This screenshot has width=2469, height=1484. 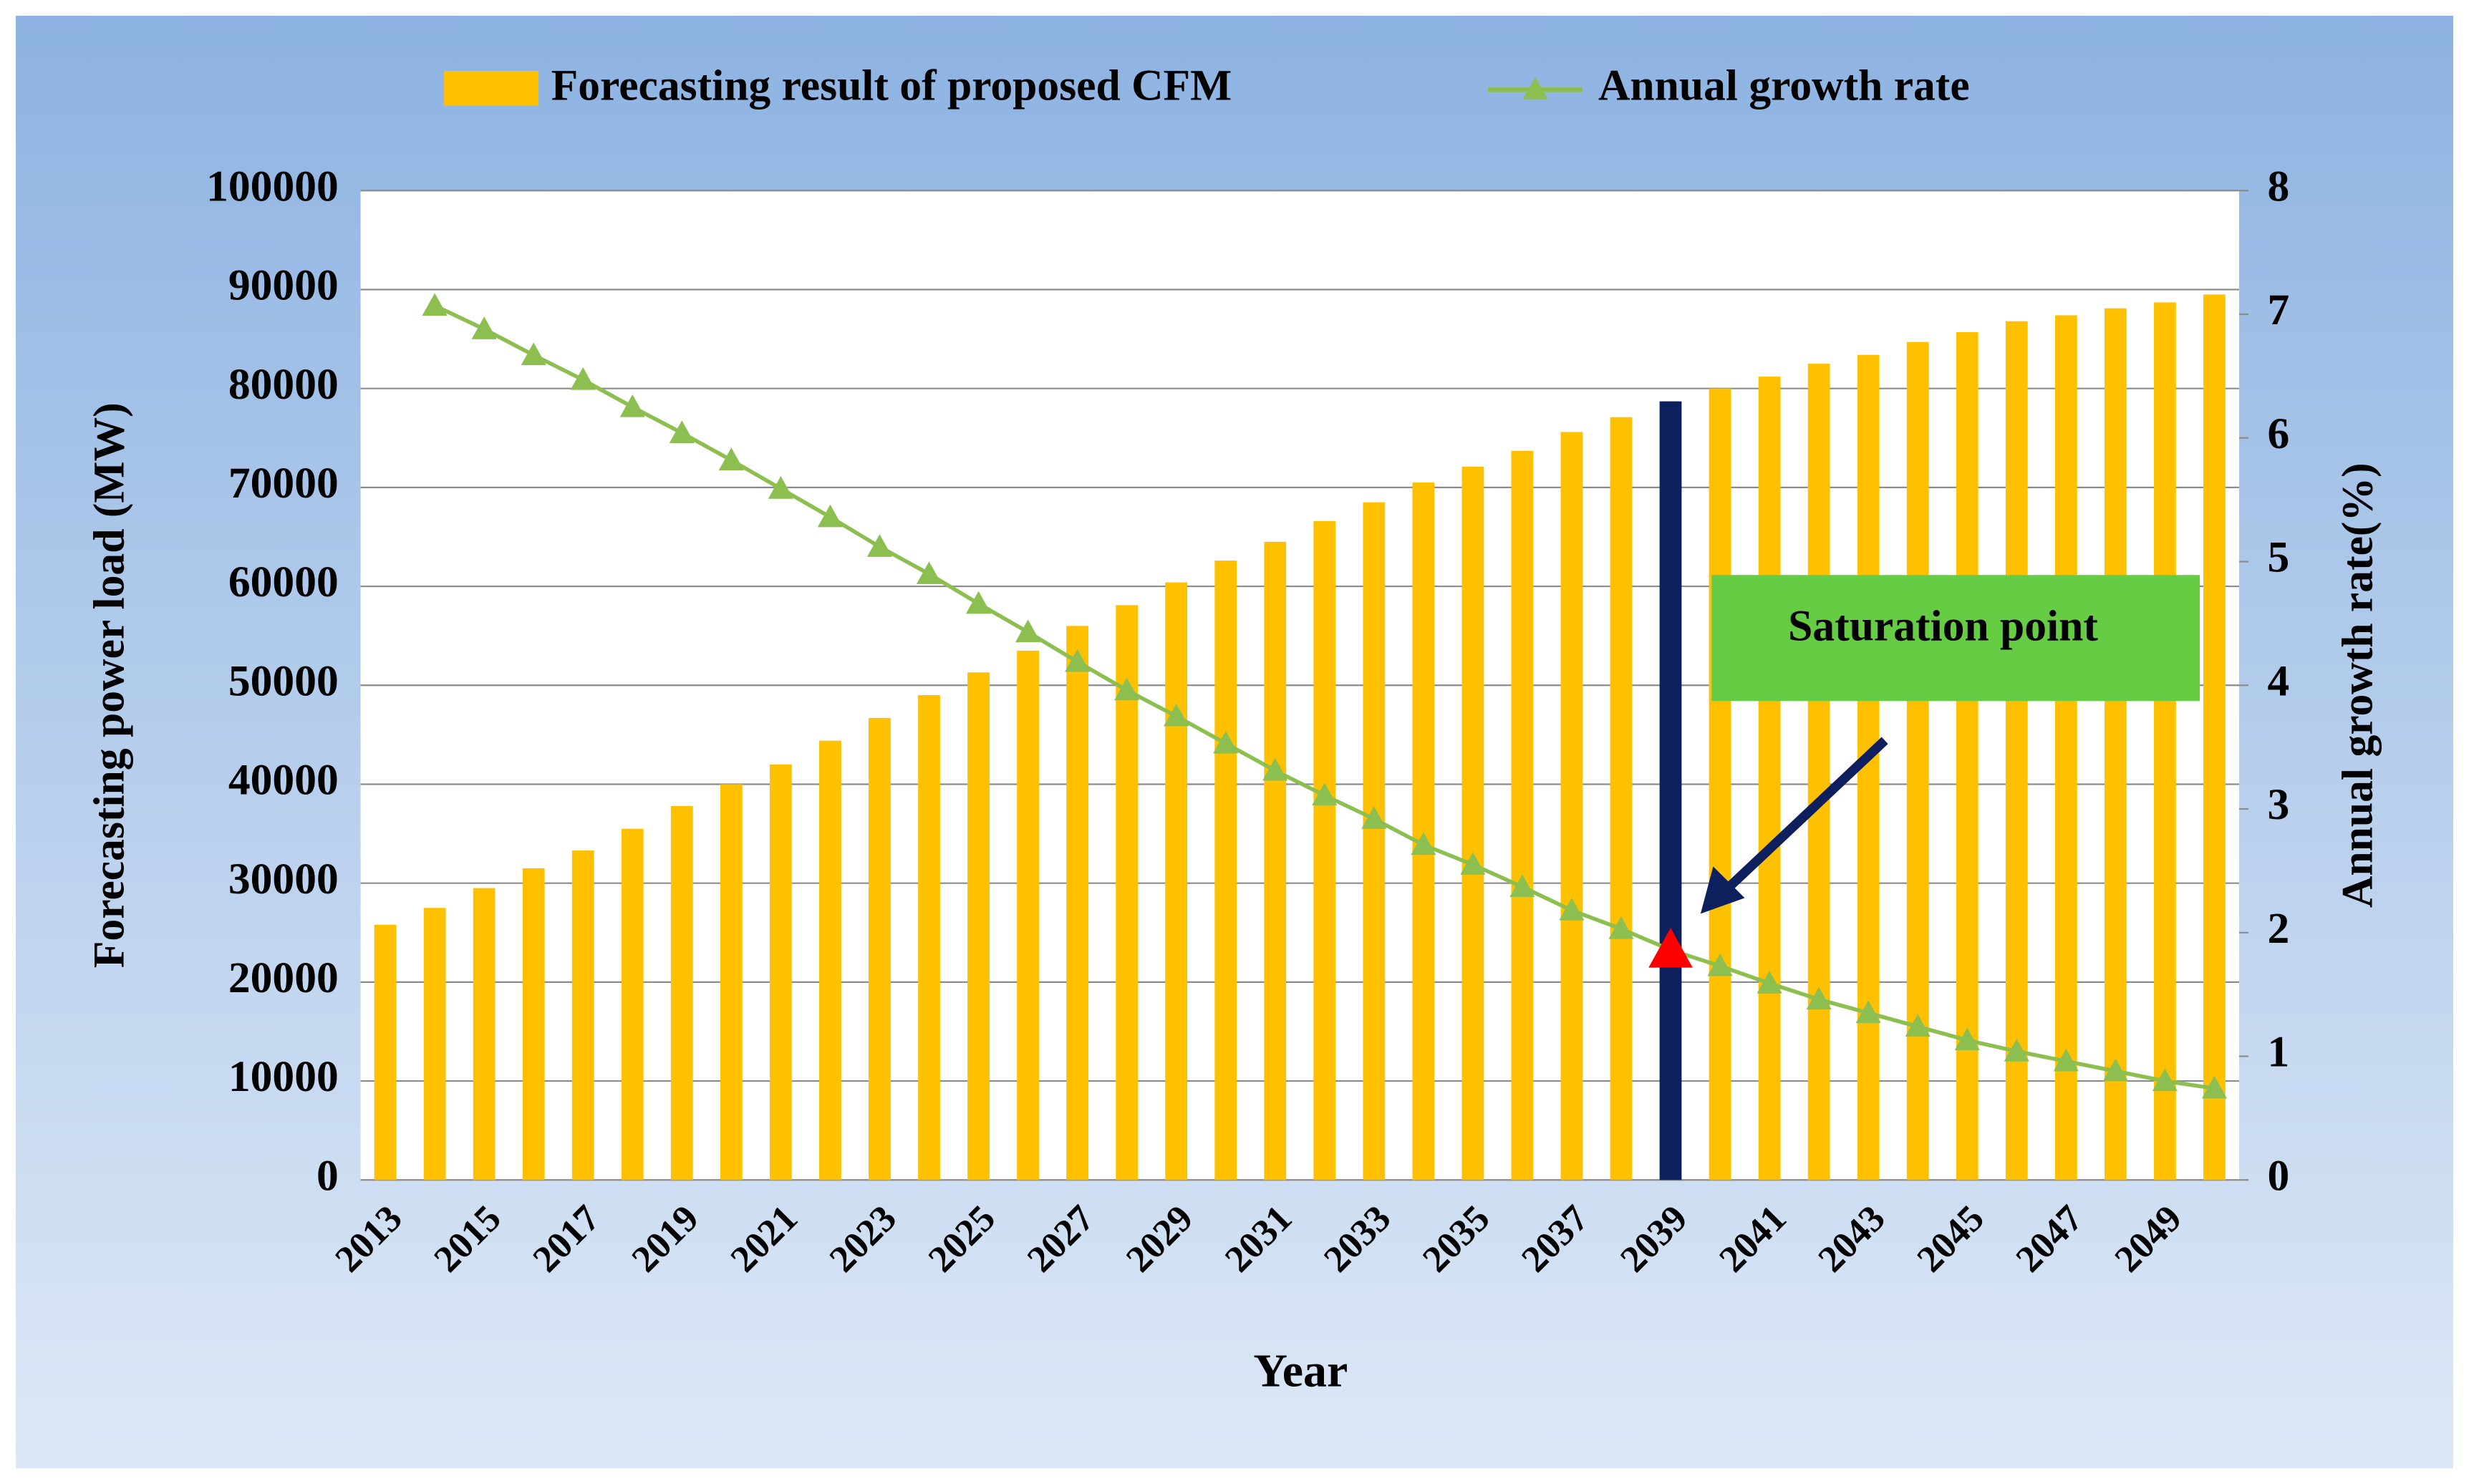 What do you see at coordinates (2279, 186) in the screenshot?
I see `y2-tick-label: 8` at bounding box center [2279, 186].